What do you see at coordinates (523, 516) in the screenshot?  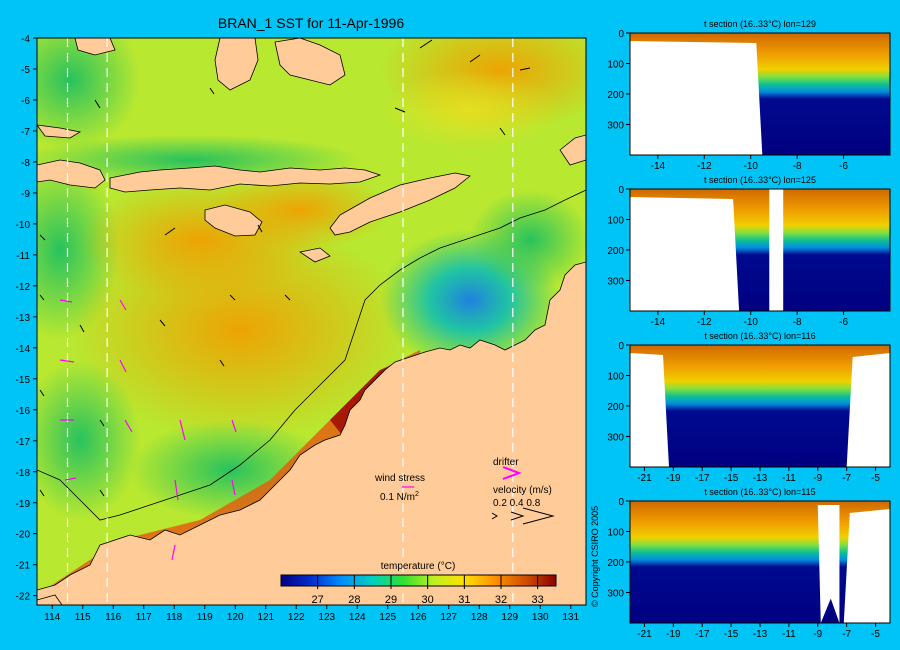 I see `velocity-arrows` at bounding box center [523, 516].